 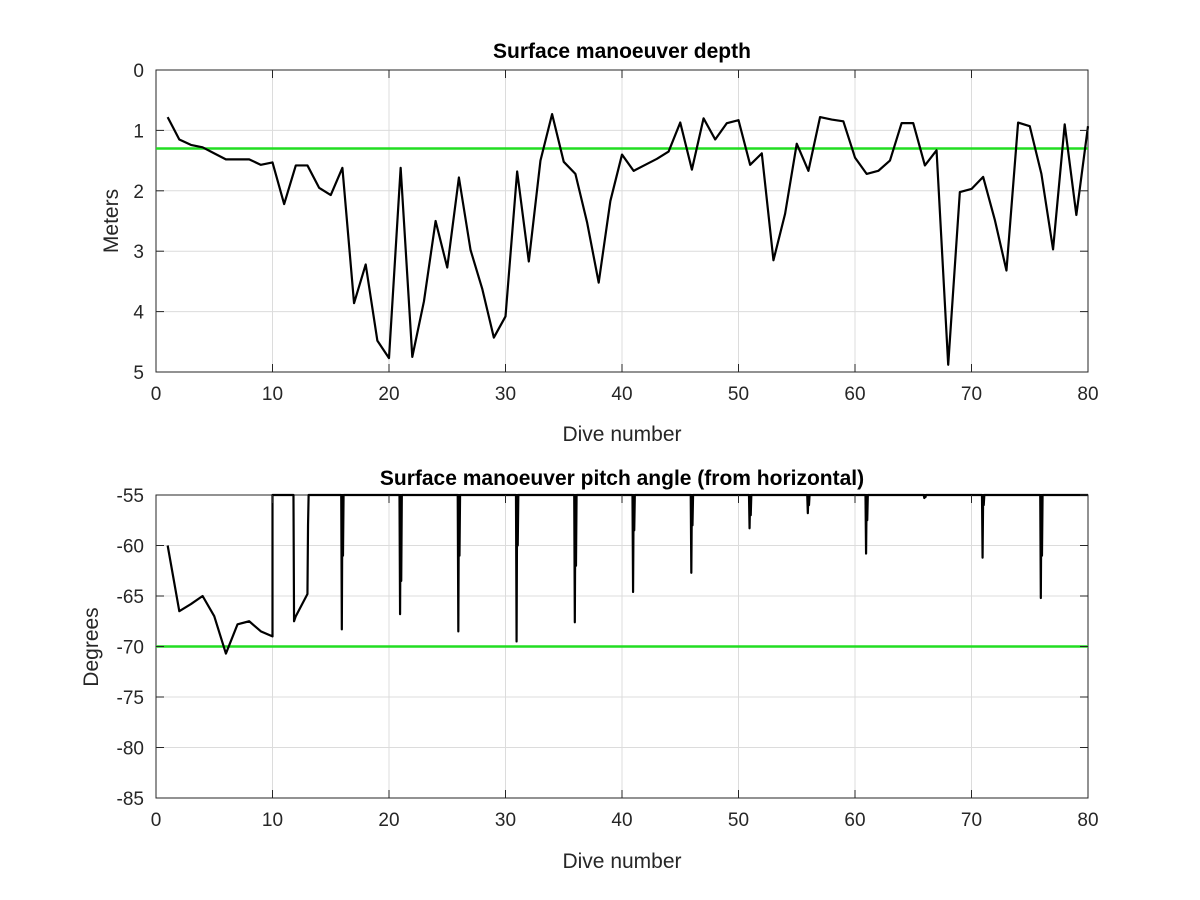 I want to click on pitch-chart-y-tick-label: -65, so click(x=130, y=597).